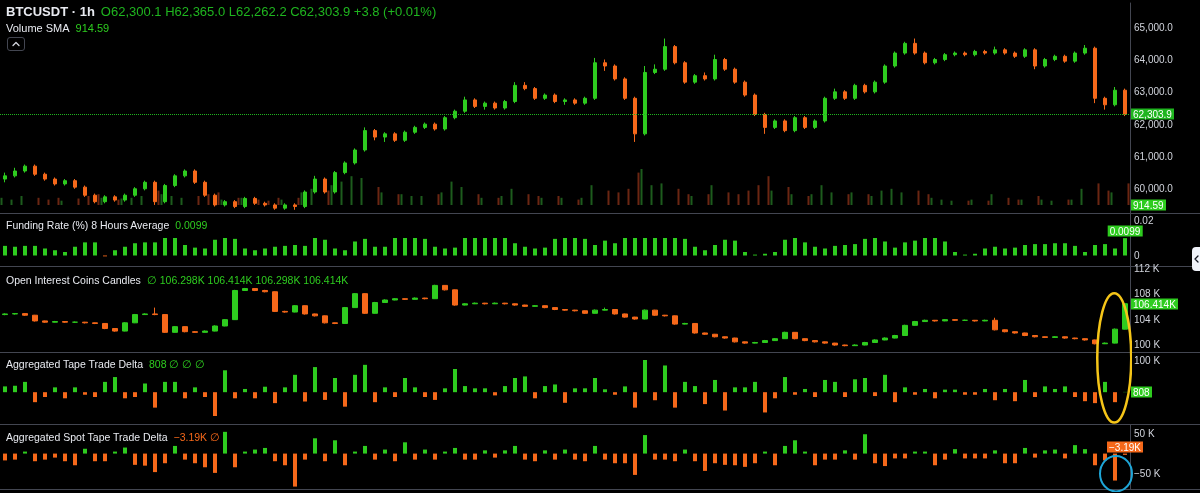 This screenshot has width=1200, height=493. I want to click on annotation: ∅ 106.298K 106.414K 106.298K 106.414K, so click(247, 280).